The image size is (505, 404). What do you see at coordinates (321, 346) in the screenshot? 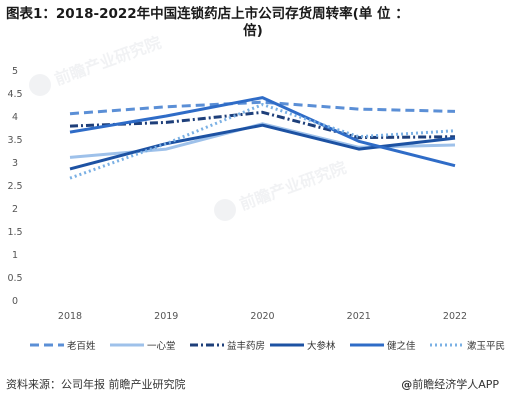
I see `legend-label: 大参林` at bounding box center [321, 346].